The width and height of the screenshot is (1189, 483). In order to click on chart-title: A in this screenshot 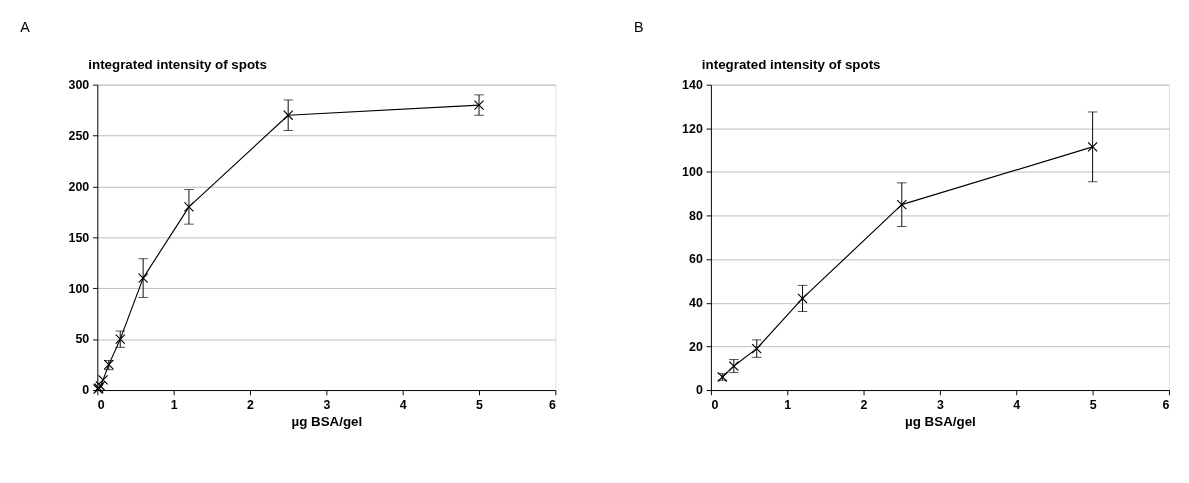, I will do `click(25, 27)`.